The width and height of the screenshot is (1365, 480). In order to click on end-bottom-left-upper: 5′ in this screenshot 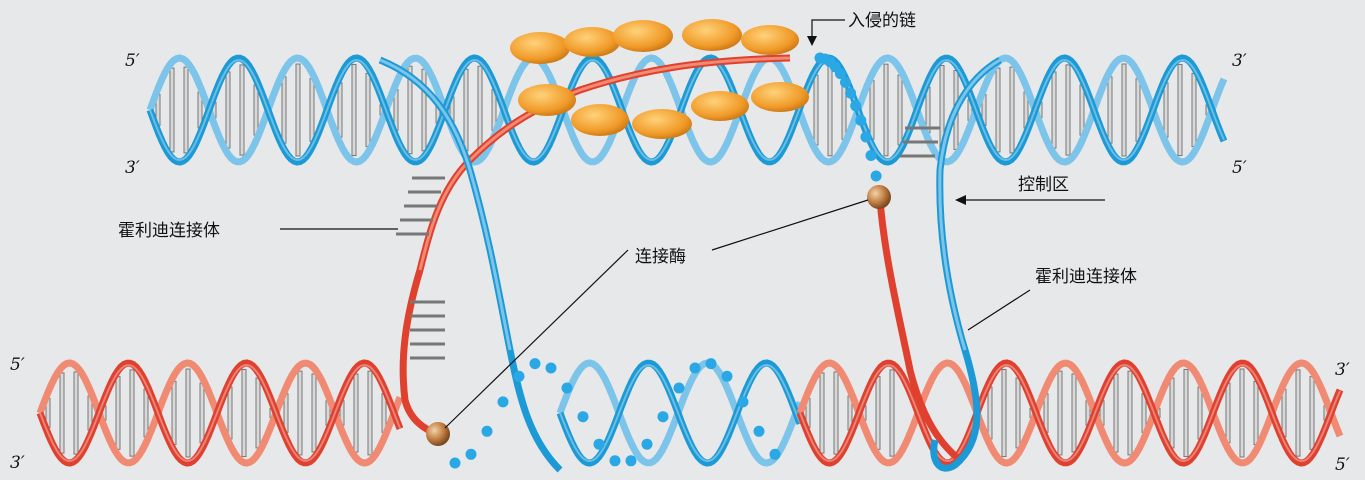, I will do `click(17, 365)`.